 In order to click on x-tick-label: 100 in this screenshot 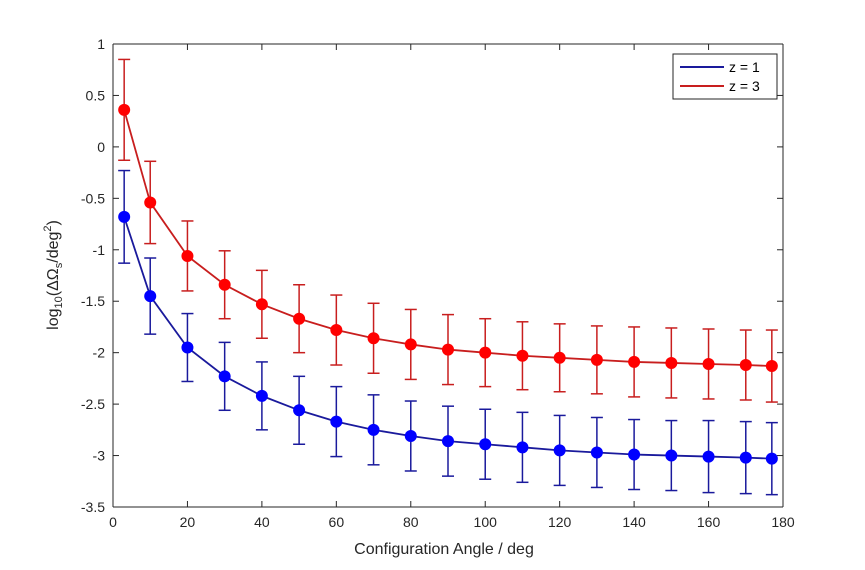, I will do `click(486, 522)`.